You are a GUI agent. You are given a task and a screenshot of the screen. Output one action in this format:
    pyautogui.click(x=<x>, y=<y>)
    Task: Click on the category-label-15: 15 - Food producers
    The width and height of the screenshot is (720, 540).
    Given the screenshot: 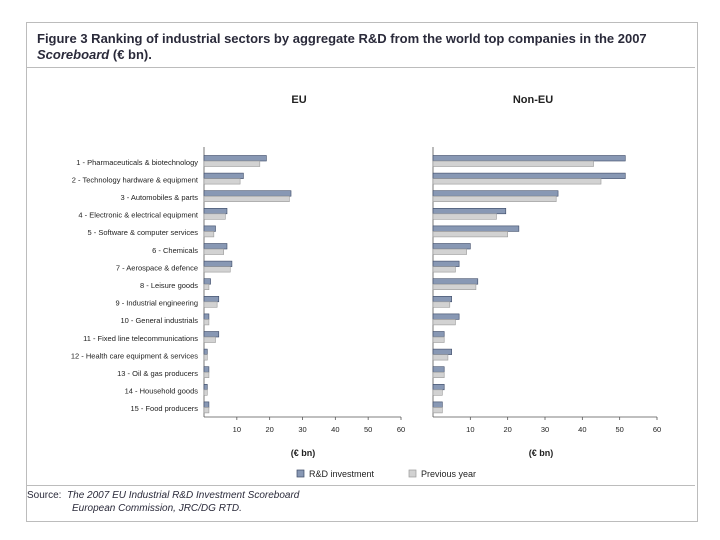 What is the action you would take?
    pyautogui.click(x=164, y=408)
    